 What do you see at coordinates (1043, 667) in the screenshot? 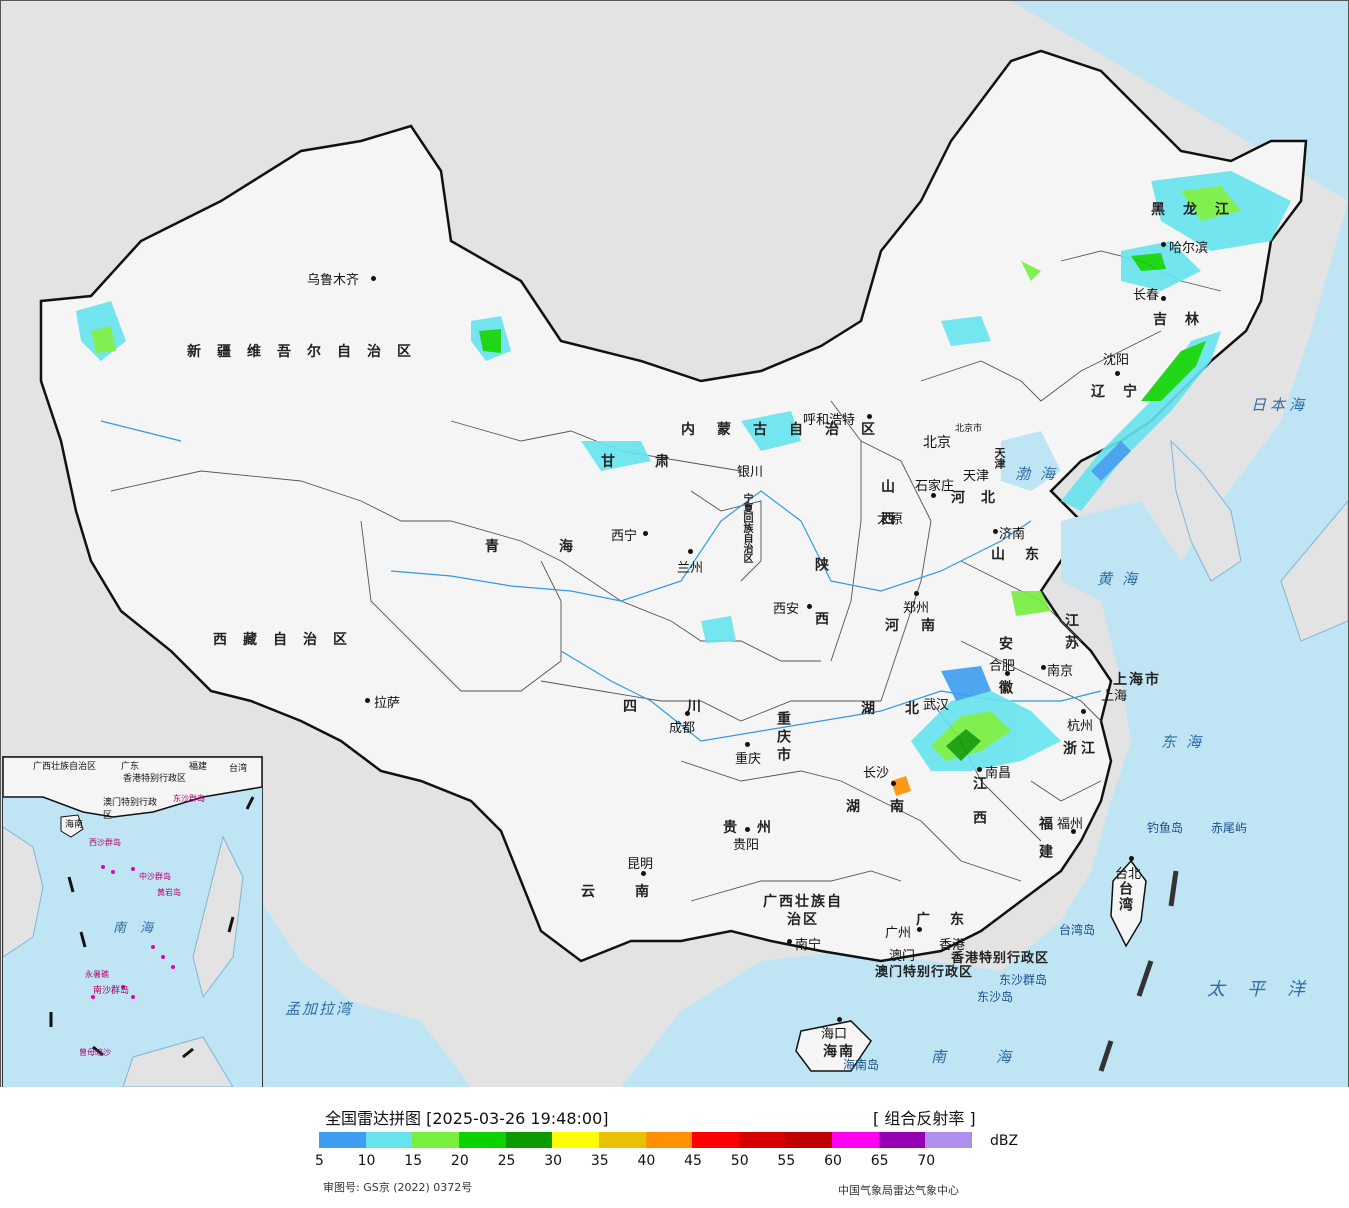
I see `city-dot-nanjing` at bounding box center [1043, 667].